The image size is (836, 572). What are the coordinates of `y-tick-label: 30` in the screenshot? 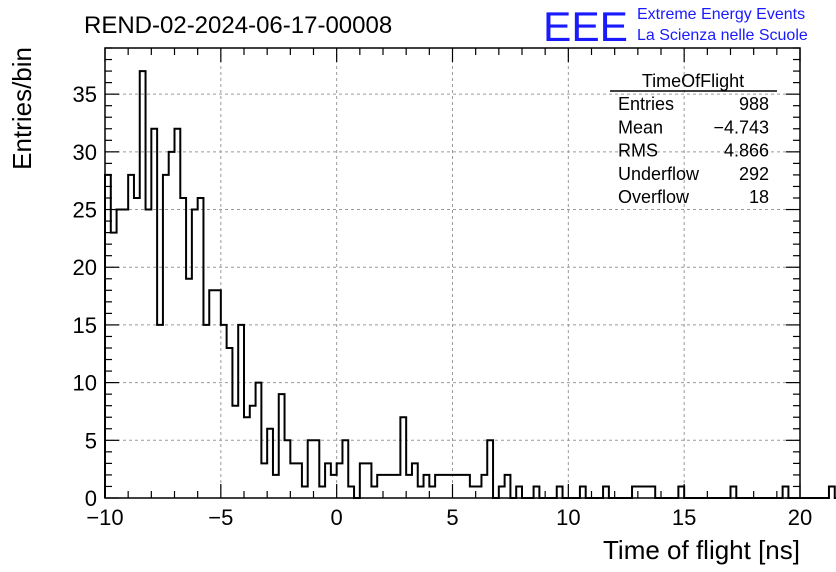 It's located at (85, 152).